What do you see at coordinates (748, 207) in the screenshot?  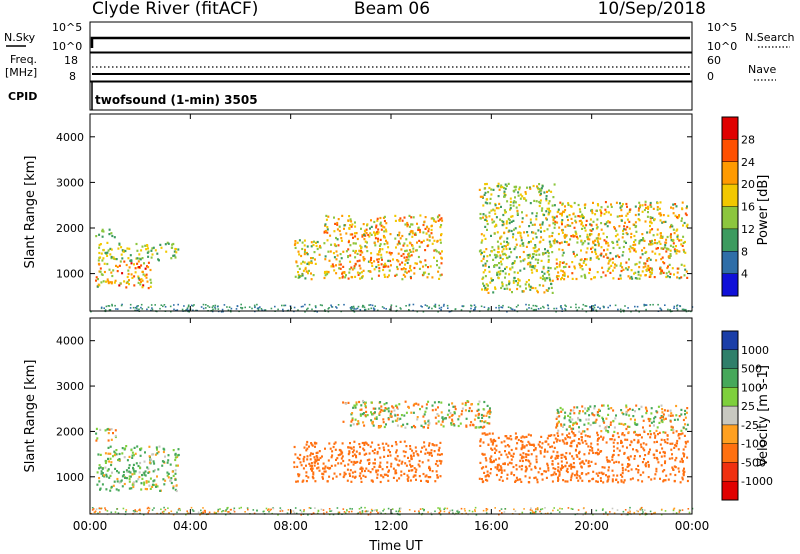 I see `colorbar-tick-label: 16` at bounding box center [748, 207].